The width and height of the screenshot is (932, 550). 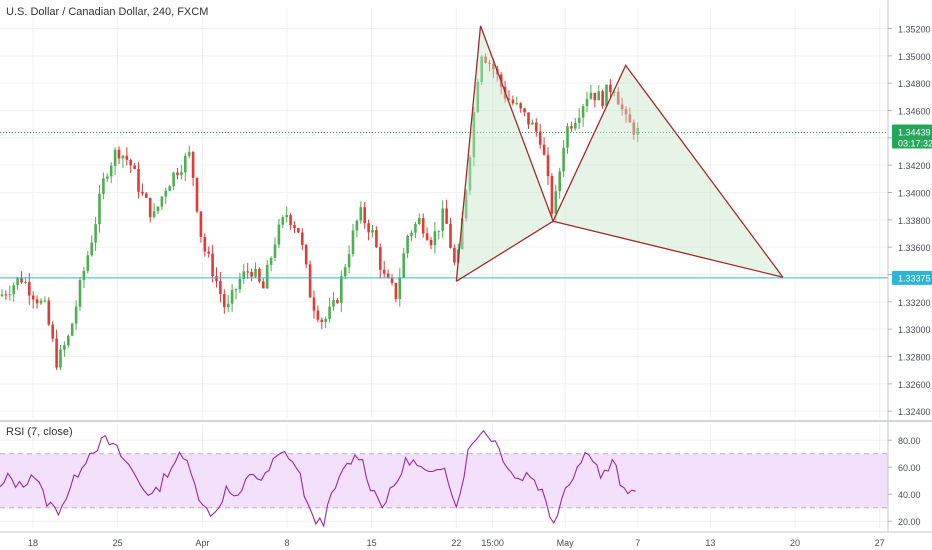 What do you see at coordinates (912, 136) in the screenshot?
I see `current-price-label-bg` at bounding box center [912, 136].